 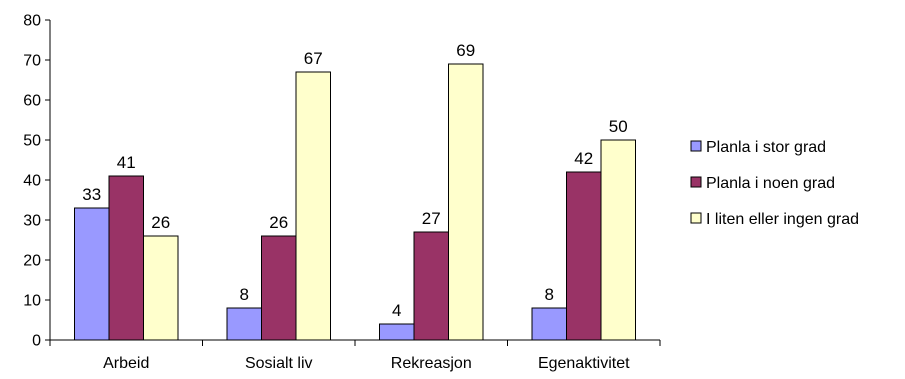 What do you see at coordinates (32, 301) in the screenshot?
I see `y-tick-label: 10` at bounding box center [32, 301].